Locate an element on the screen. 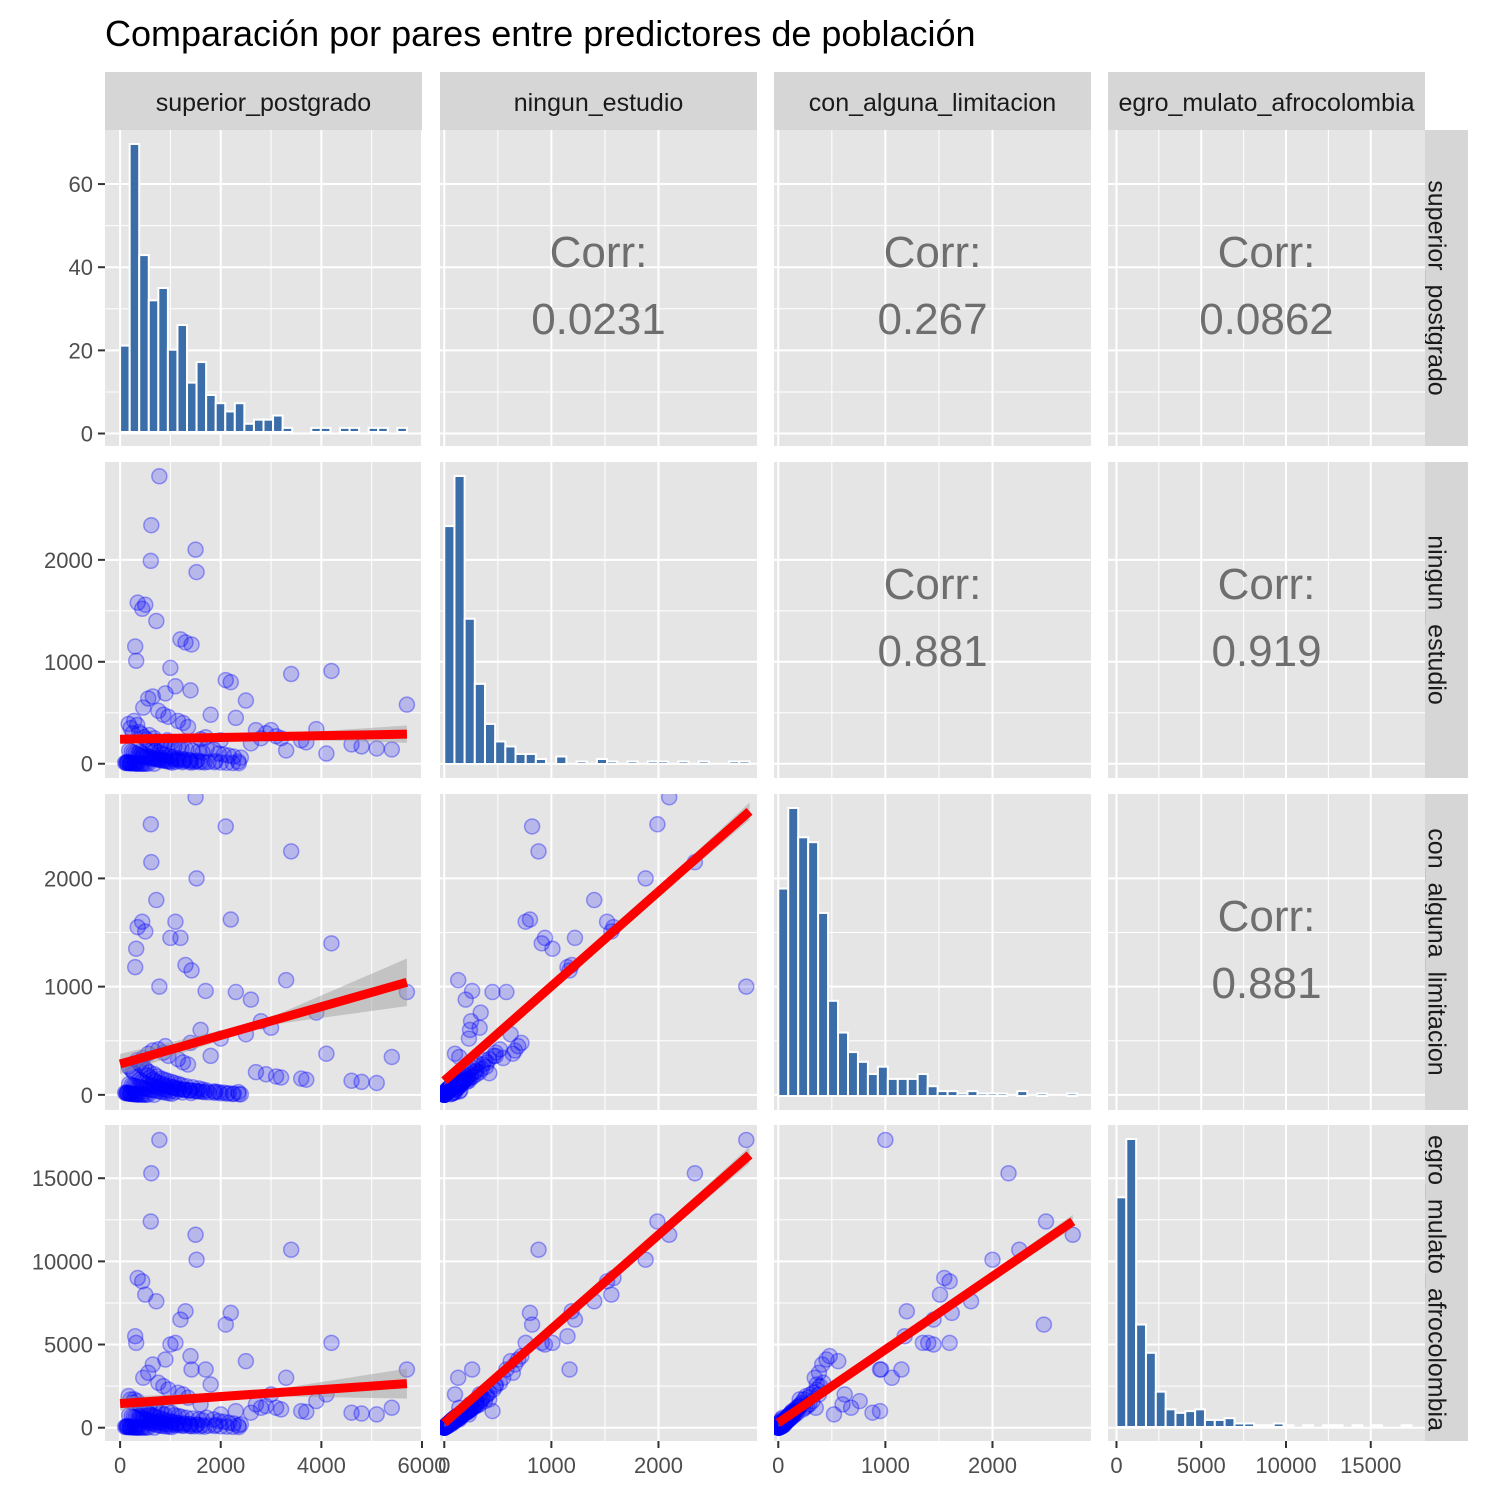 The height and width of the screenshot is (1500, 1500). column-strip-label: ningun_estudio is located at coordinates (599, 103).